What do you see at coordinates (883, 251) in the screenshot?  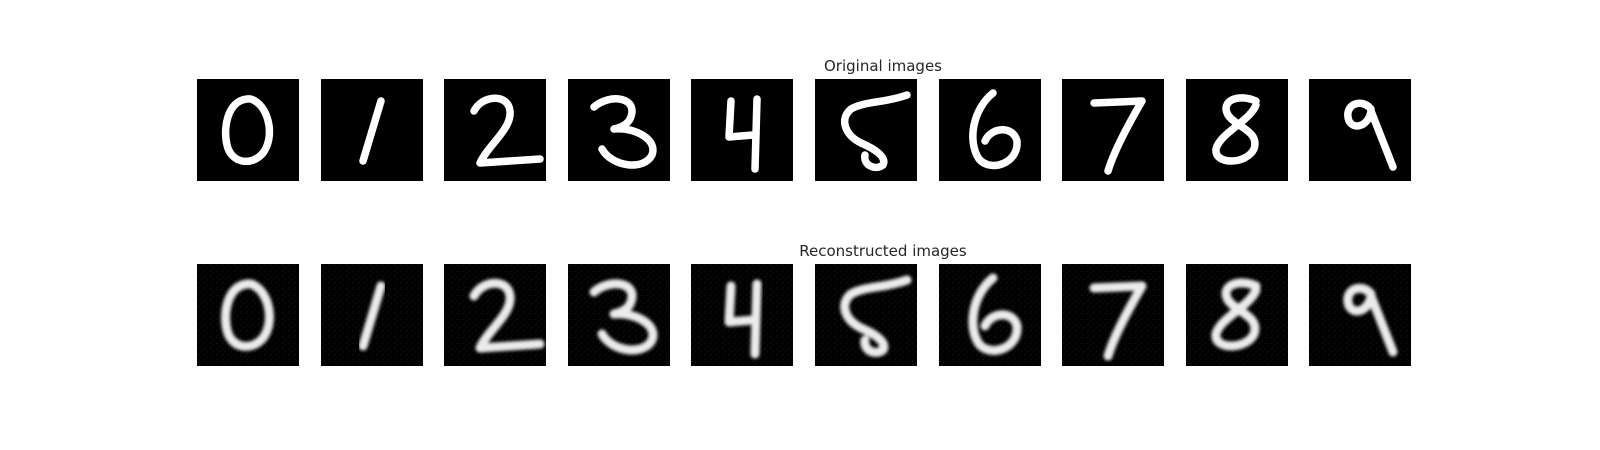 I see `reconstructed-images-title: Reconstructed images` at bounding box center [883, 251].